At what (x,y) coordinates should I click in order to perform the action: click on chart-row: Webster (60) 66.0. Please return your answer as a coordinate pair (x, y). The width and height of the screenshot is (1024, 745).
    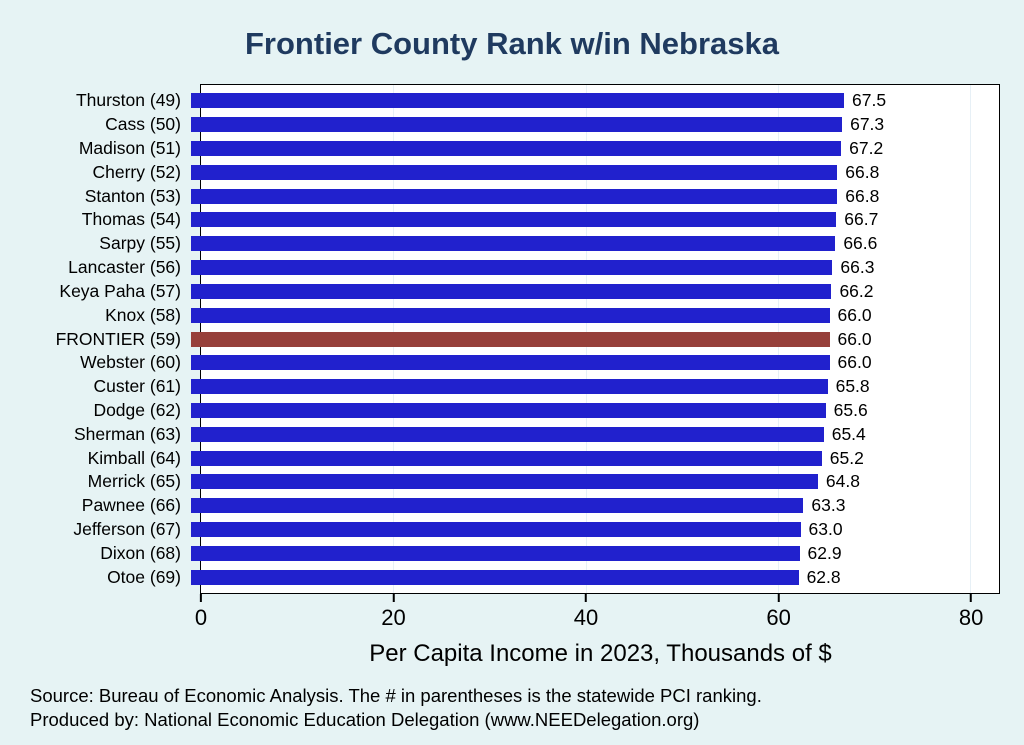
    Looking at the image, I should click on (497, 363).